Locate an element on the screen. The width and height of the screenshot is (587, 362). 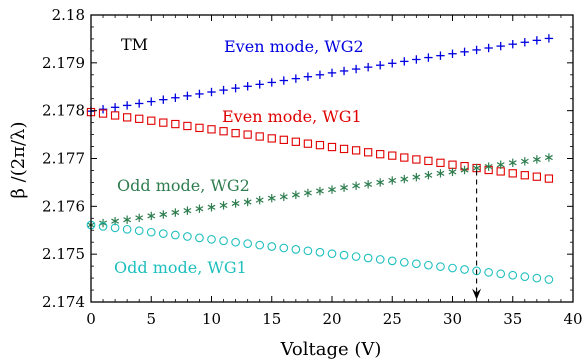
x-tick-label: 40 is located at coordinates (572, 319).